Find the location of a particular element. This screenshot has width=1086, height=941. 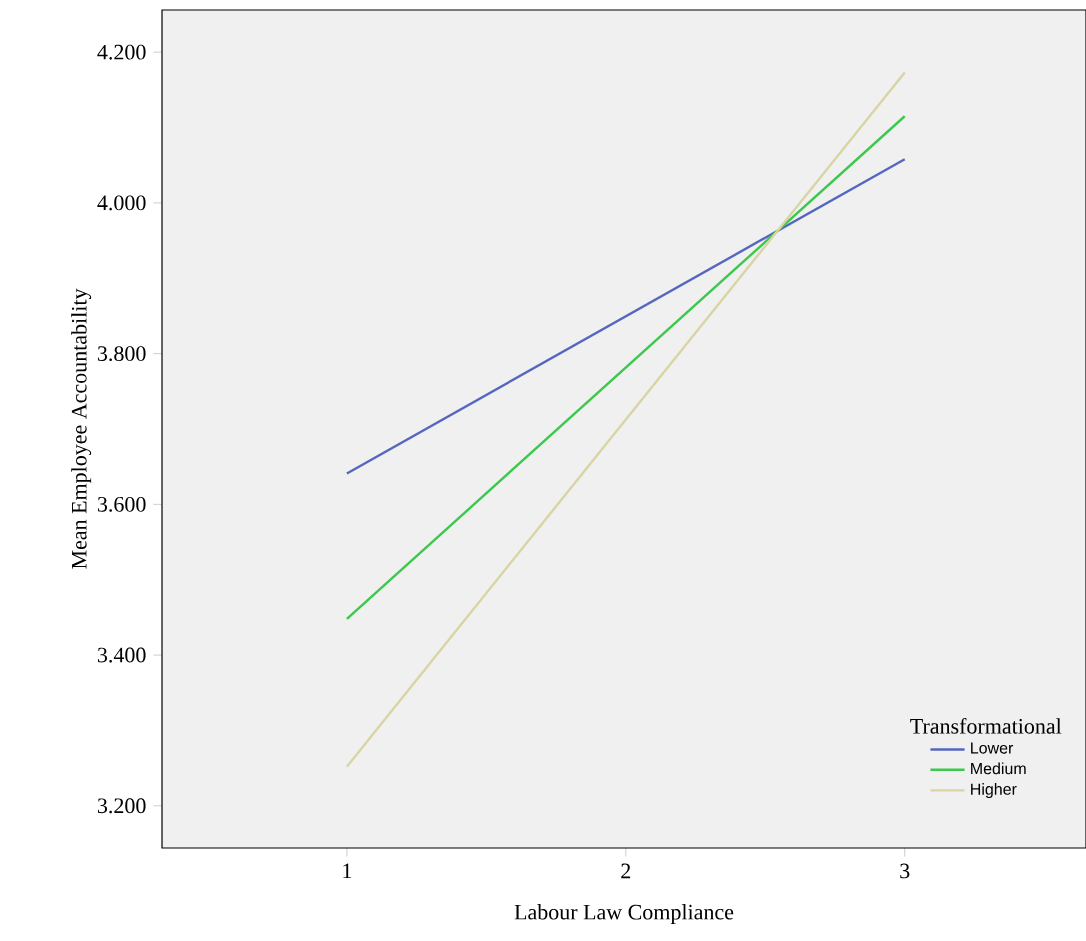

x-tick-label: 3 is located at coordinates (905, 871).